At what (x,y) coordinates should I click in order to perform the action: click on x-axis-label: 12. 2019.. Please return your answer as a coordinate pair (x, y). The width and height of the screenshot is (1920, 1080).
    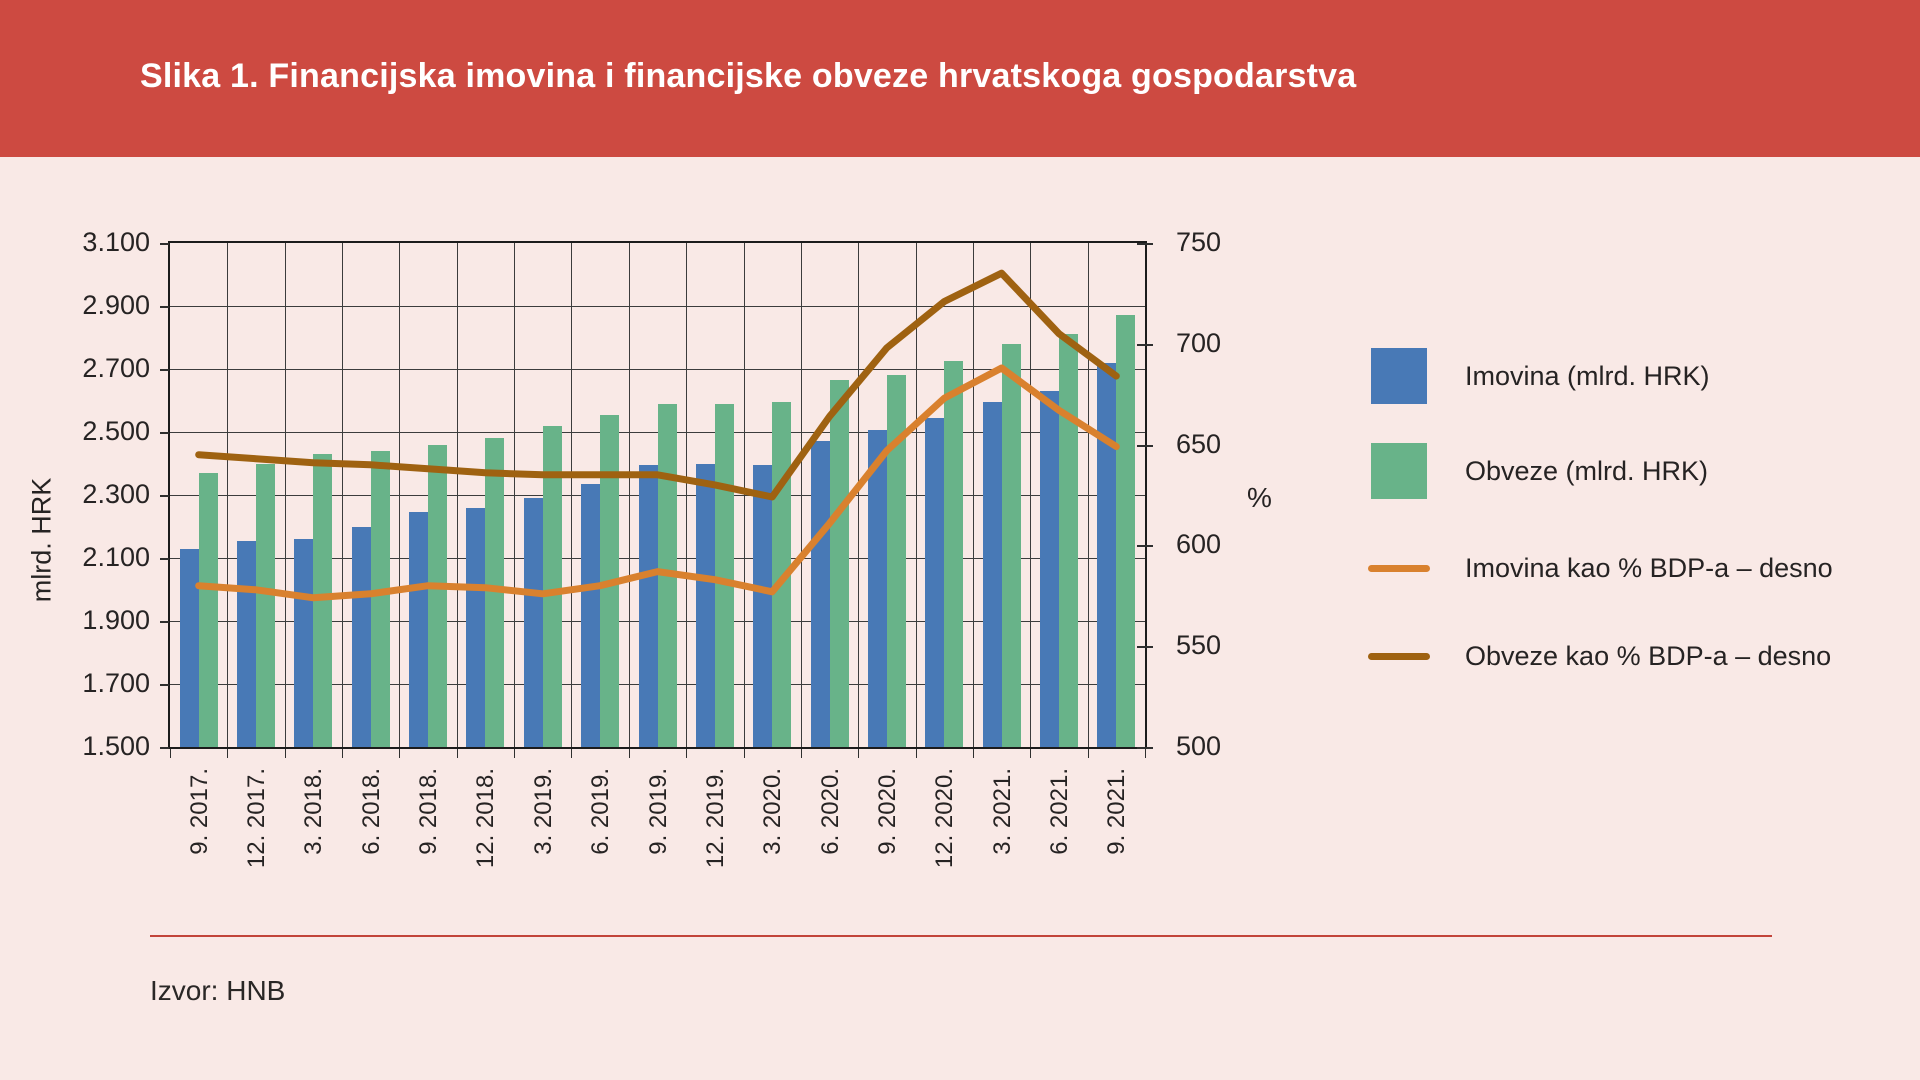
    Looking at the image, I should click on (715, 818).